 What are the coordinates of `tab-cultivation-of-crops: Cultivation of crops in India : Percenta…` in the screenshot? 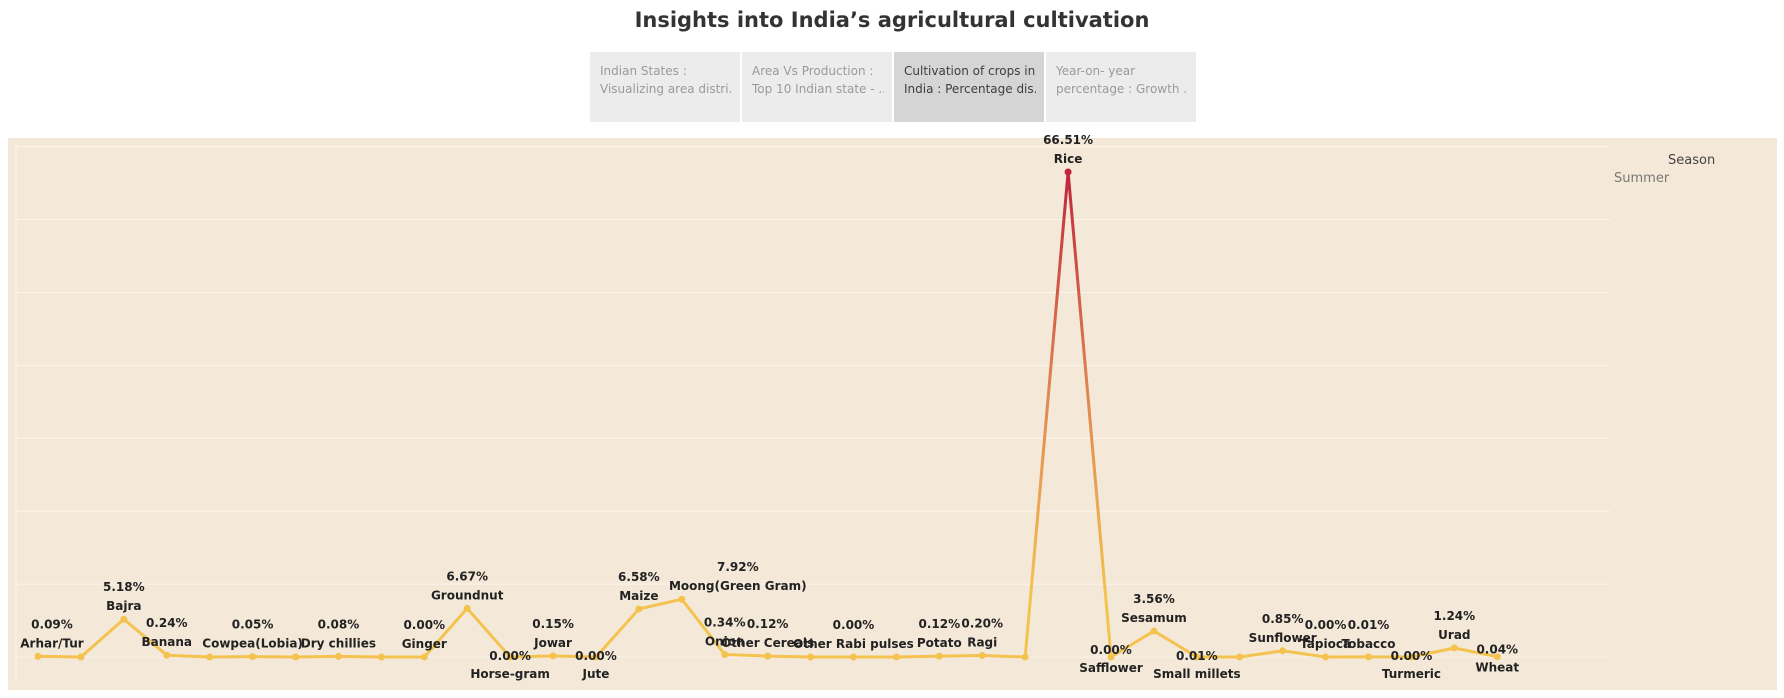 It's located at (969, 87).